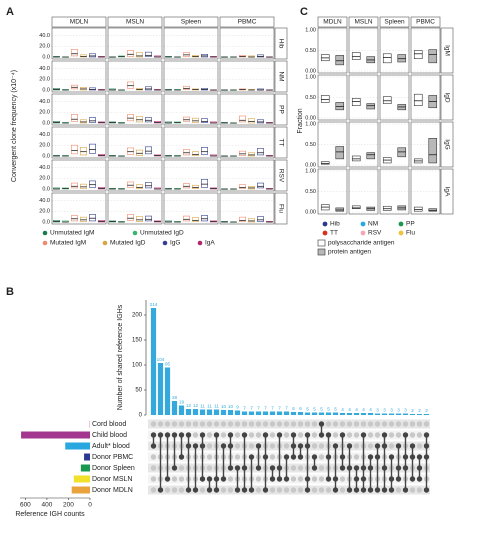 The width and height of the screenshot is (480, 540). What do you see at coordinates (68, 243) in the screenshot?
I see `legend-label: Mutated IgM` at bounding box center [68, 243].